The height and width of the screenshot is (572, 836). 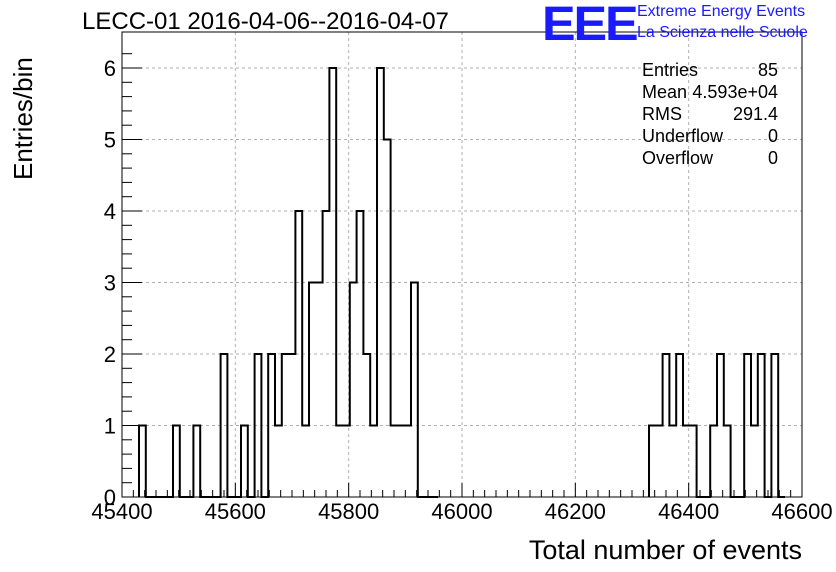 I want to click on y-tick-label: 6, so click(x=110, y=68).